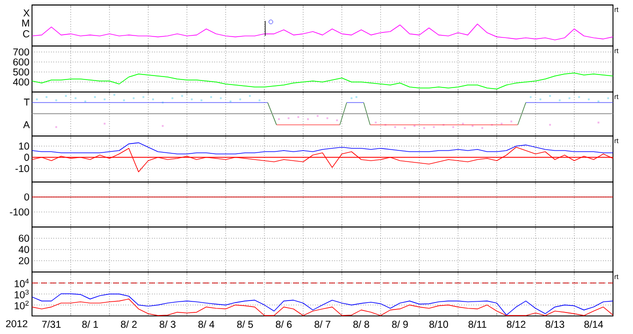 The height and width of the screenshot is (334, 633). I want to click on text: T, so click(27, 102).